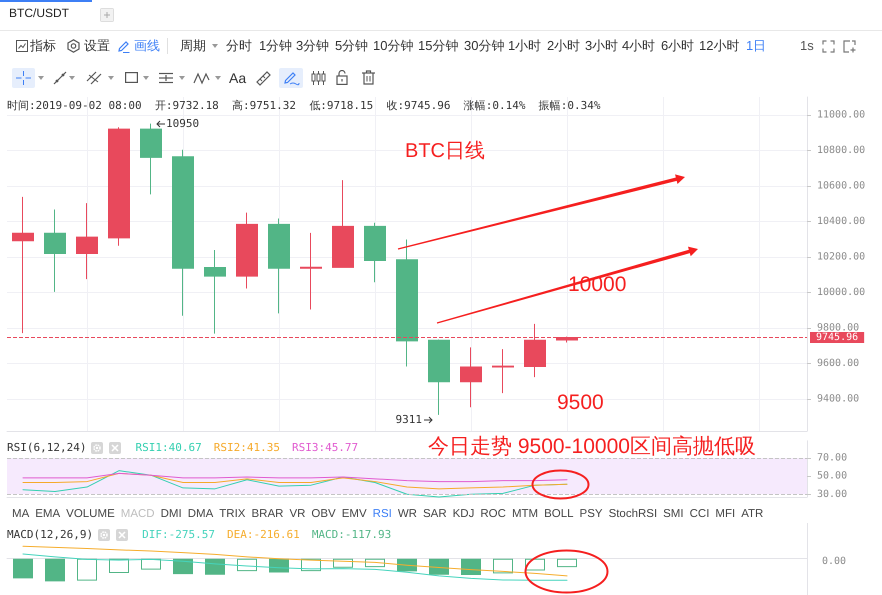 This screenshot has width=882, height=595. Describe the element at coordinates (323, 514) in the screenshot. I see `text: OBV` at that location.